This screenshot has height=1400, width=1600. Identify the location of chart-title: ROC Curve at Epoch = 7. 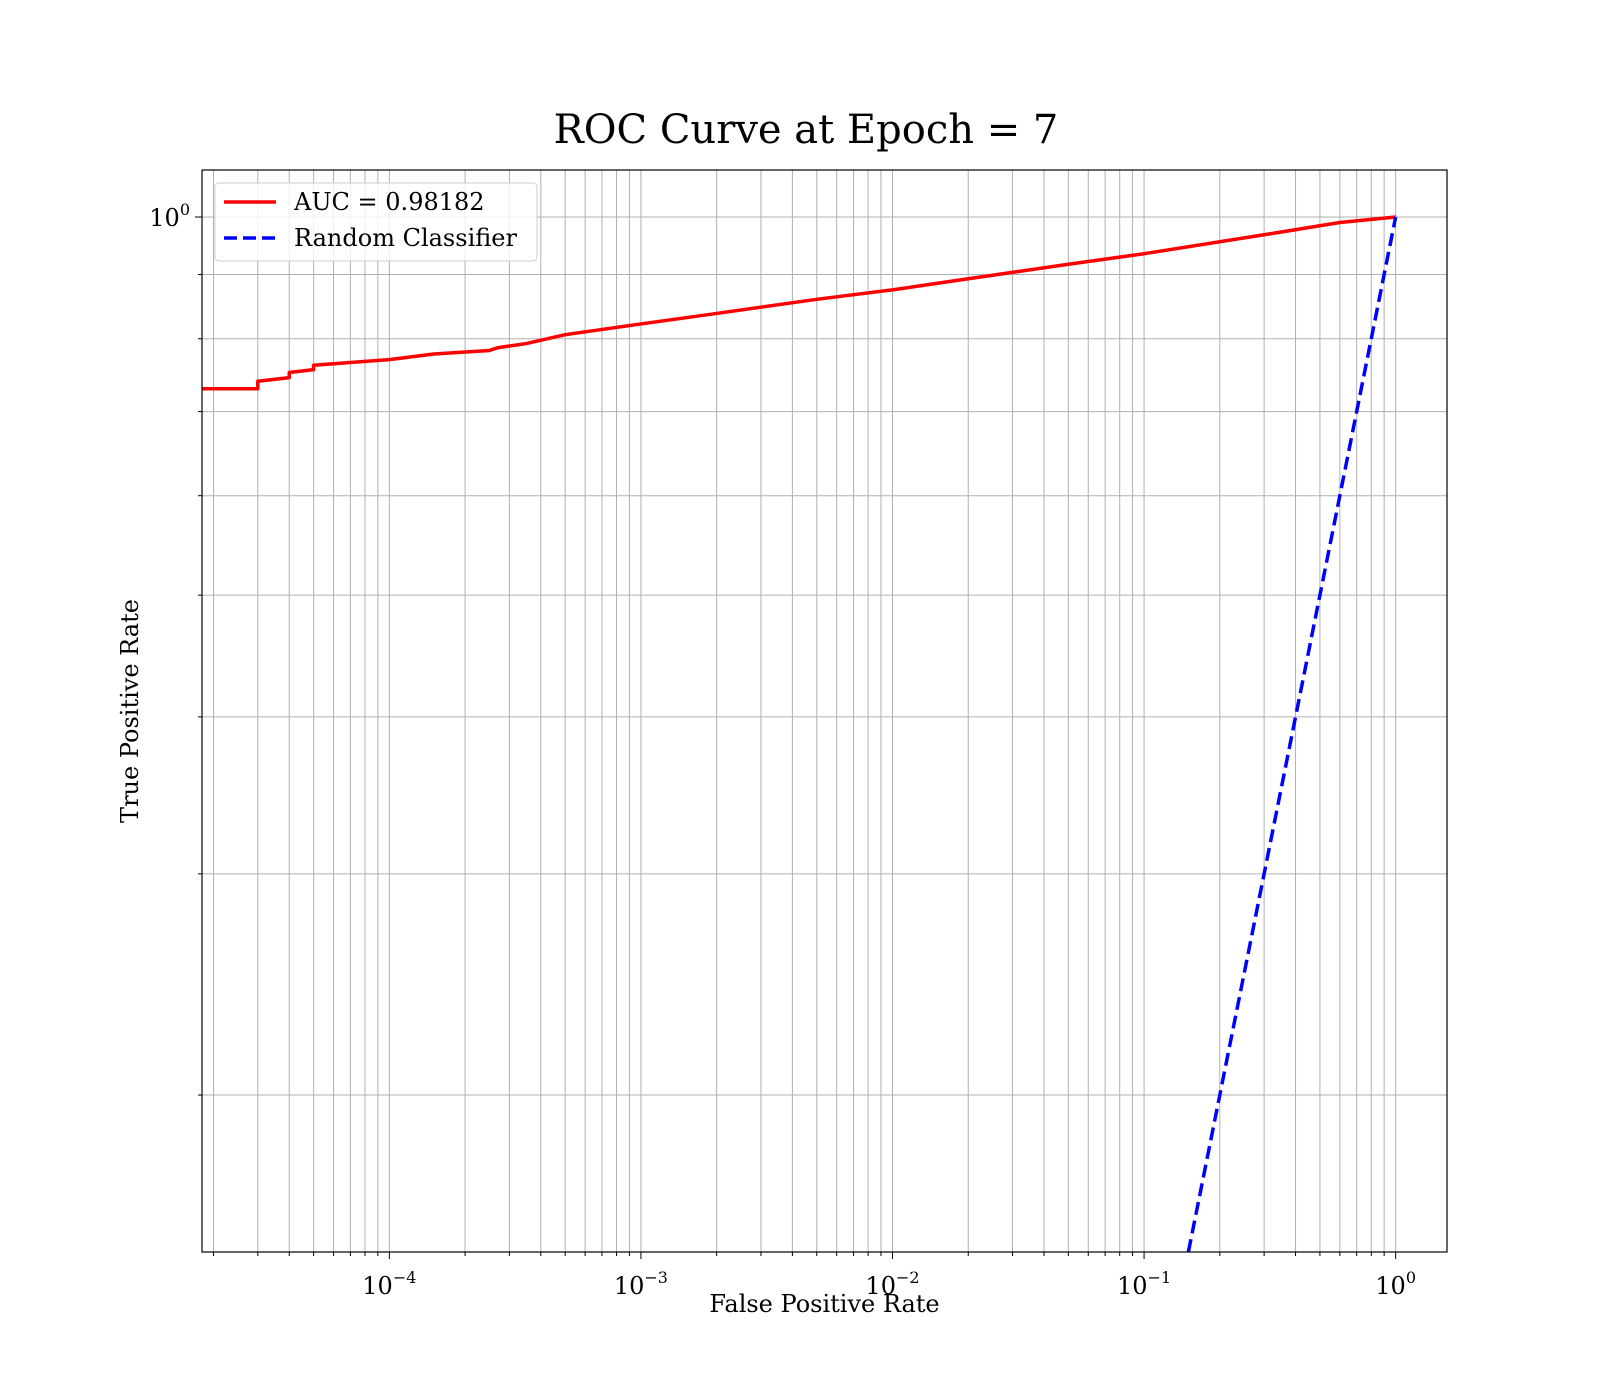
(806, 130).